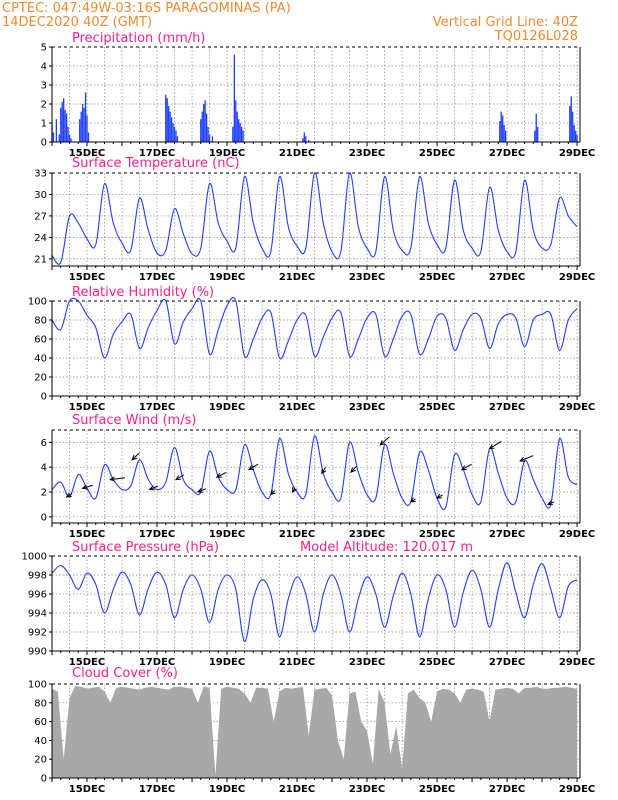  What do you see at coordinates (87, 662) in the screenshot?
I see `pressure-xtick-label: 15DEC` at bounding box center [87, 662].